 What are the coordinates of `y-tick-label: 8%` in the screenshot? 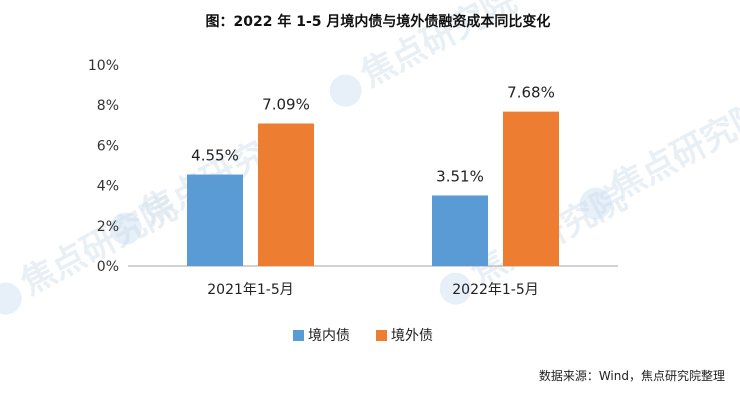 It's located at (108, 106).